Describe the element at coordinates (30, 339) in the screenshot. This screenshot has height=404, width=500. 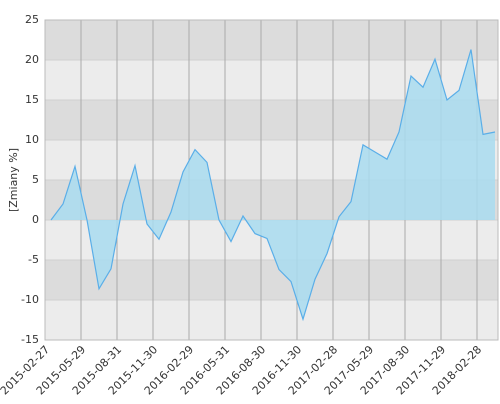
I see `y-tick-label: -15` at that location.